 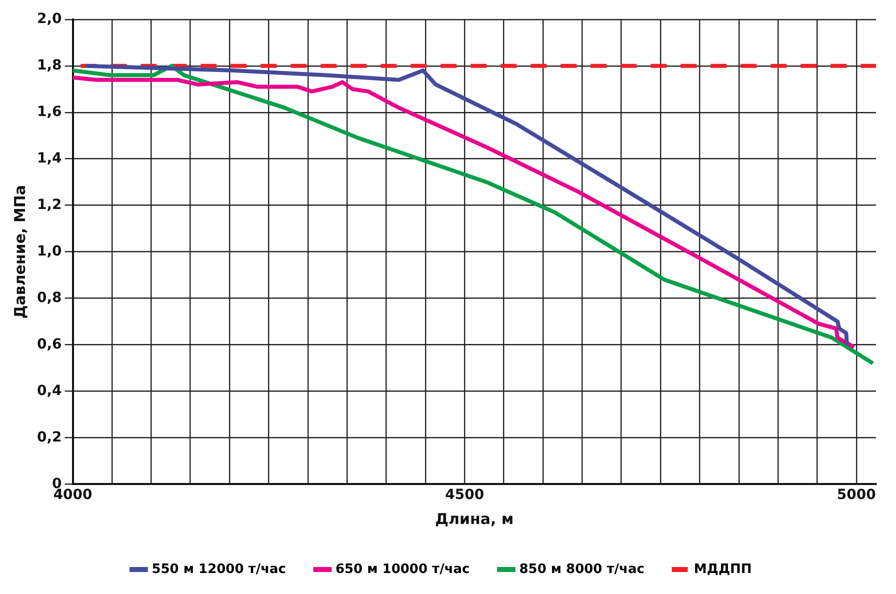 I want to click on y-tick-label: 0,8, so click(x=49, y=298).